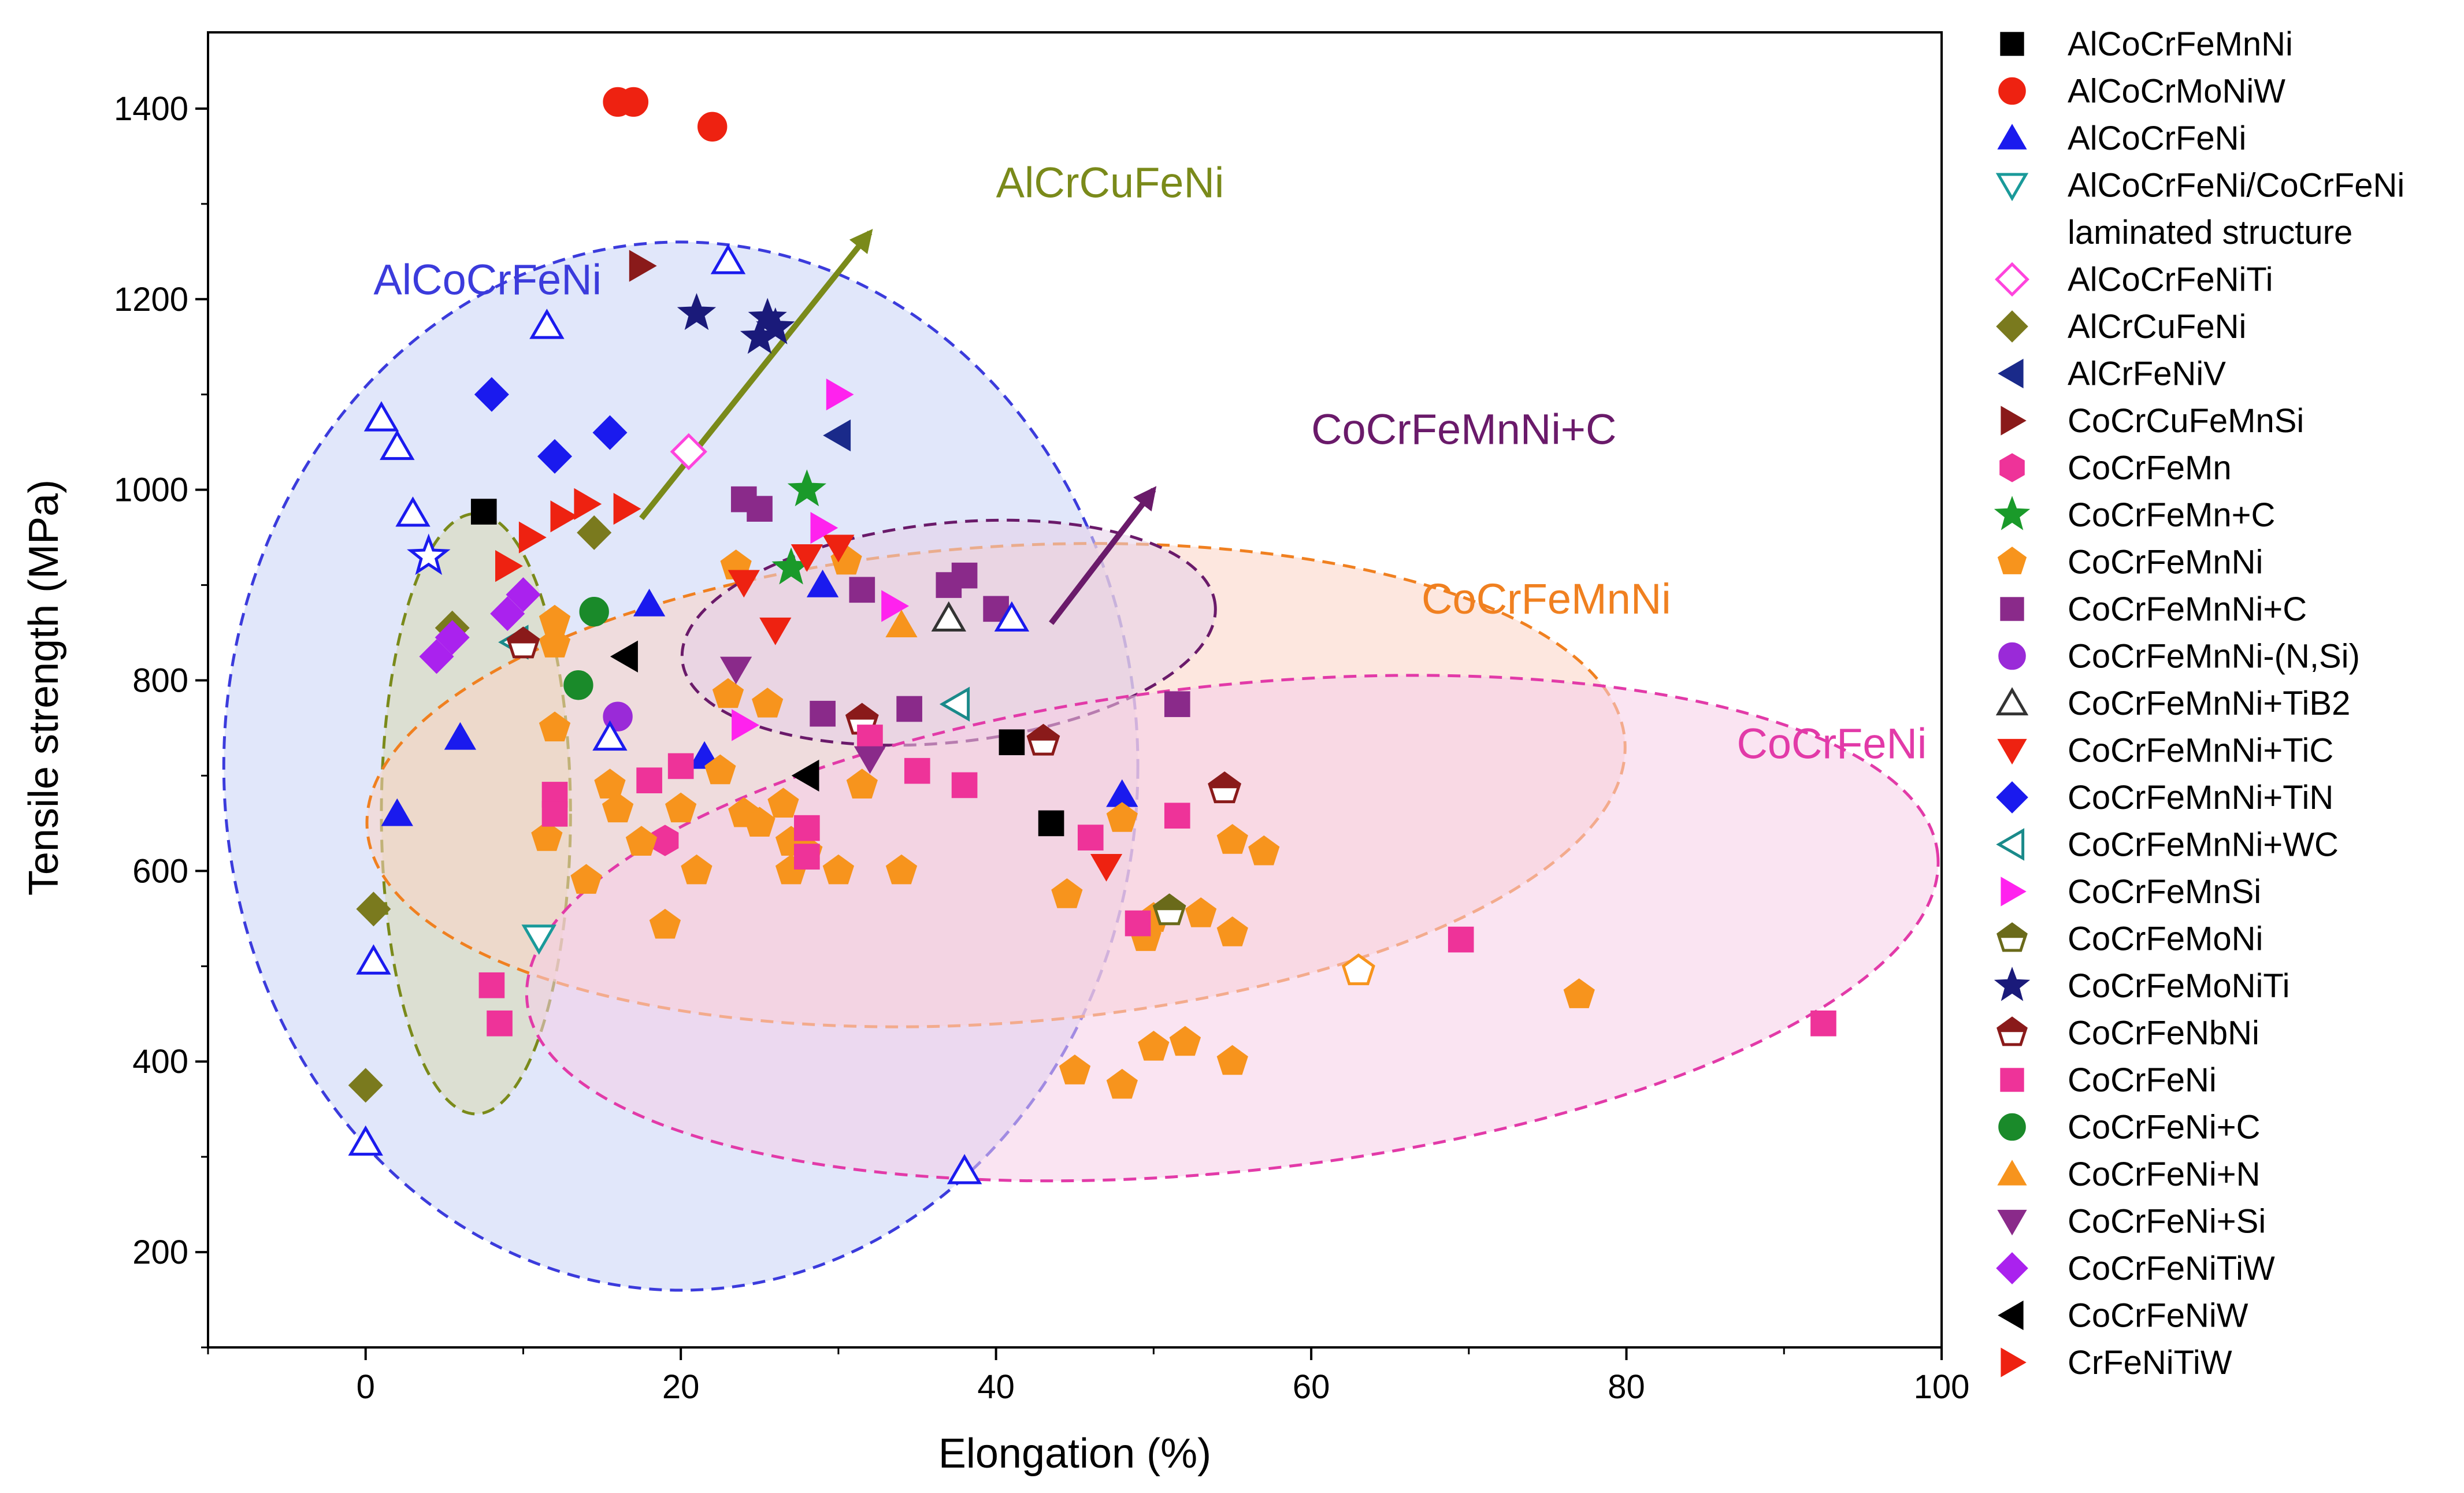 This screenshot has height=1493, width=2464. What do you see at coordinates (2014, 421) in the screenshot?
I see `legend-marker-cocrcufemnsi` at bounding box center [2014, 421].